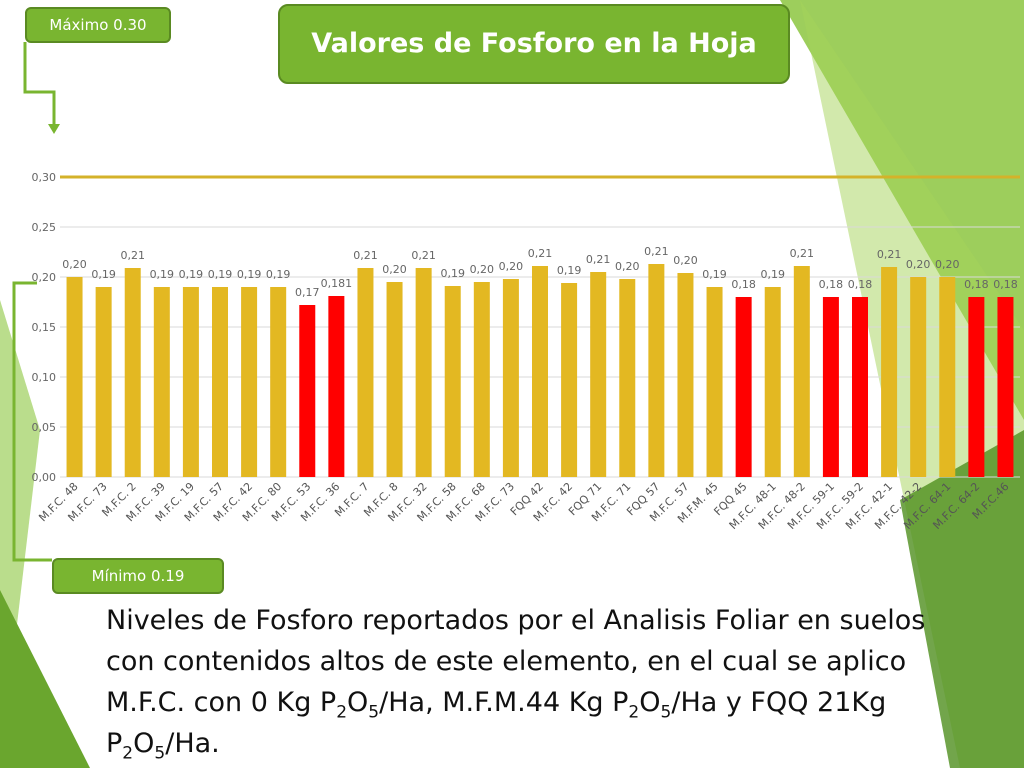 Image resolution: width=1024 pixels, height=768 pixels. I want to click on title: Valores de Fosforo en la Hoja, so click(534, 44).